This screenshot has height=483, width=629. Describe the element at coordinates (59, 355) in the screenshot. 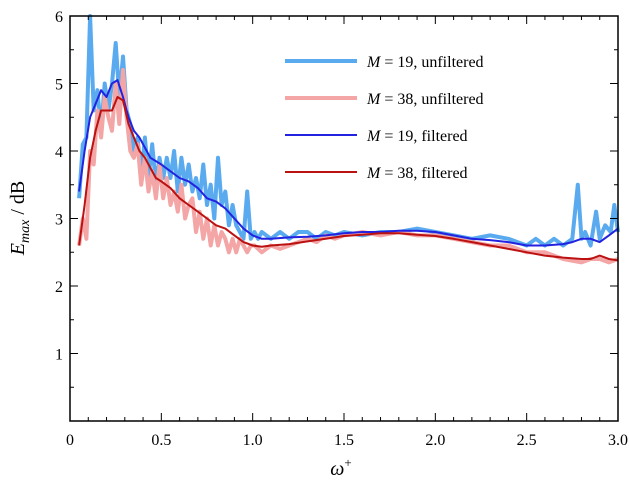

I see `y-tick-label: 1` at that location.